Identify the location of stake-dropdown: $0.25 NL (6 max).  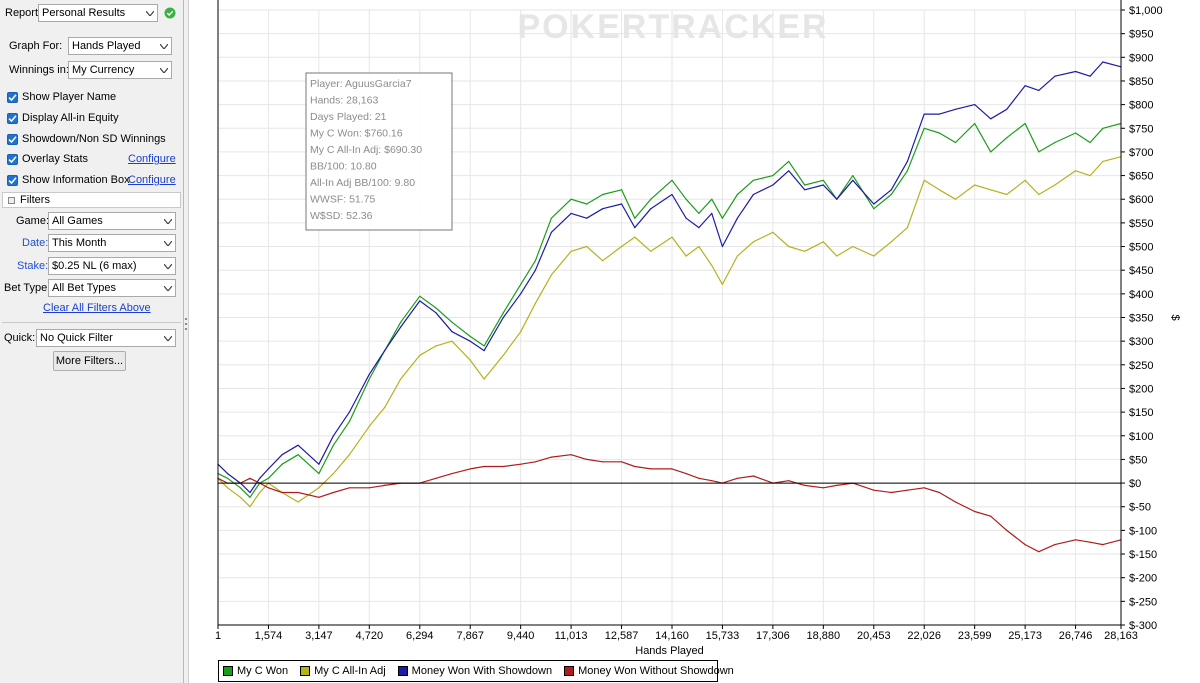
(112, 266).